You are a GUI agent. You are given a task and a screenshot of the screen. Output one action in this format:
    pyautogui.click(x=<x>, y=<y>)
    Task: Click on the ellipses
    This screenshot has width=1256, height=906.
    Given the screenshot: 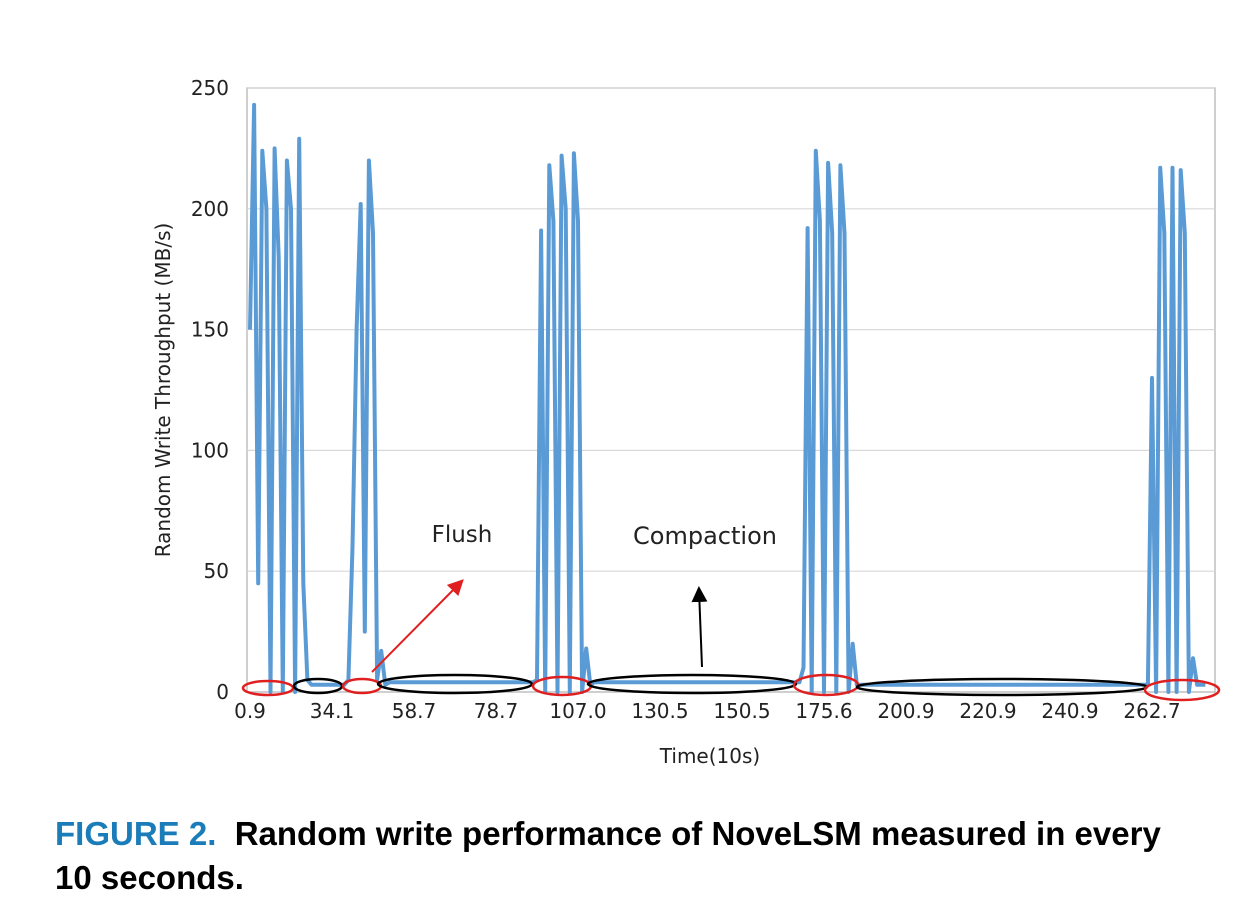 What is the action you would take?
    pyautogui.click(x=731, y=687)
    